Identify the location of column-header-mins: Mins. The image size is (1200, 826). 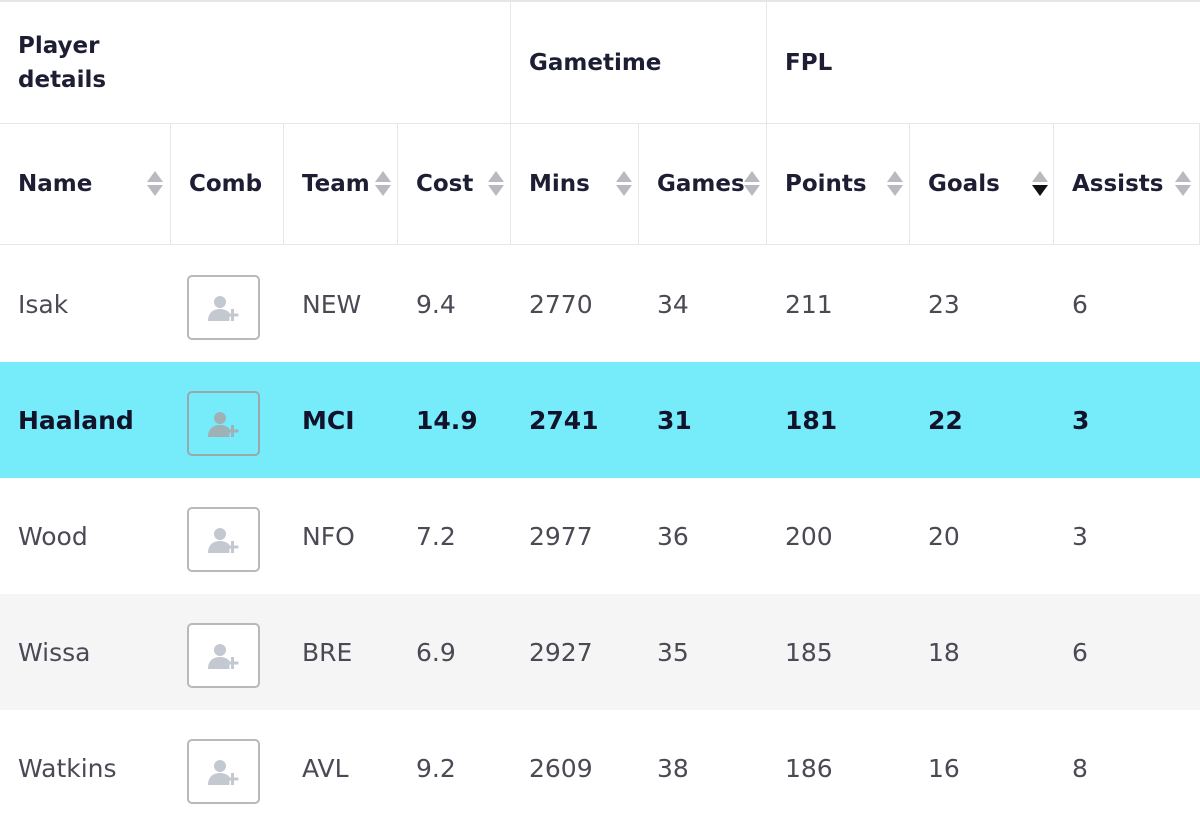
(575, 184).